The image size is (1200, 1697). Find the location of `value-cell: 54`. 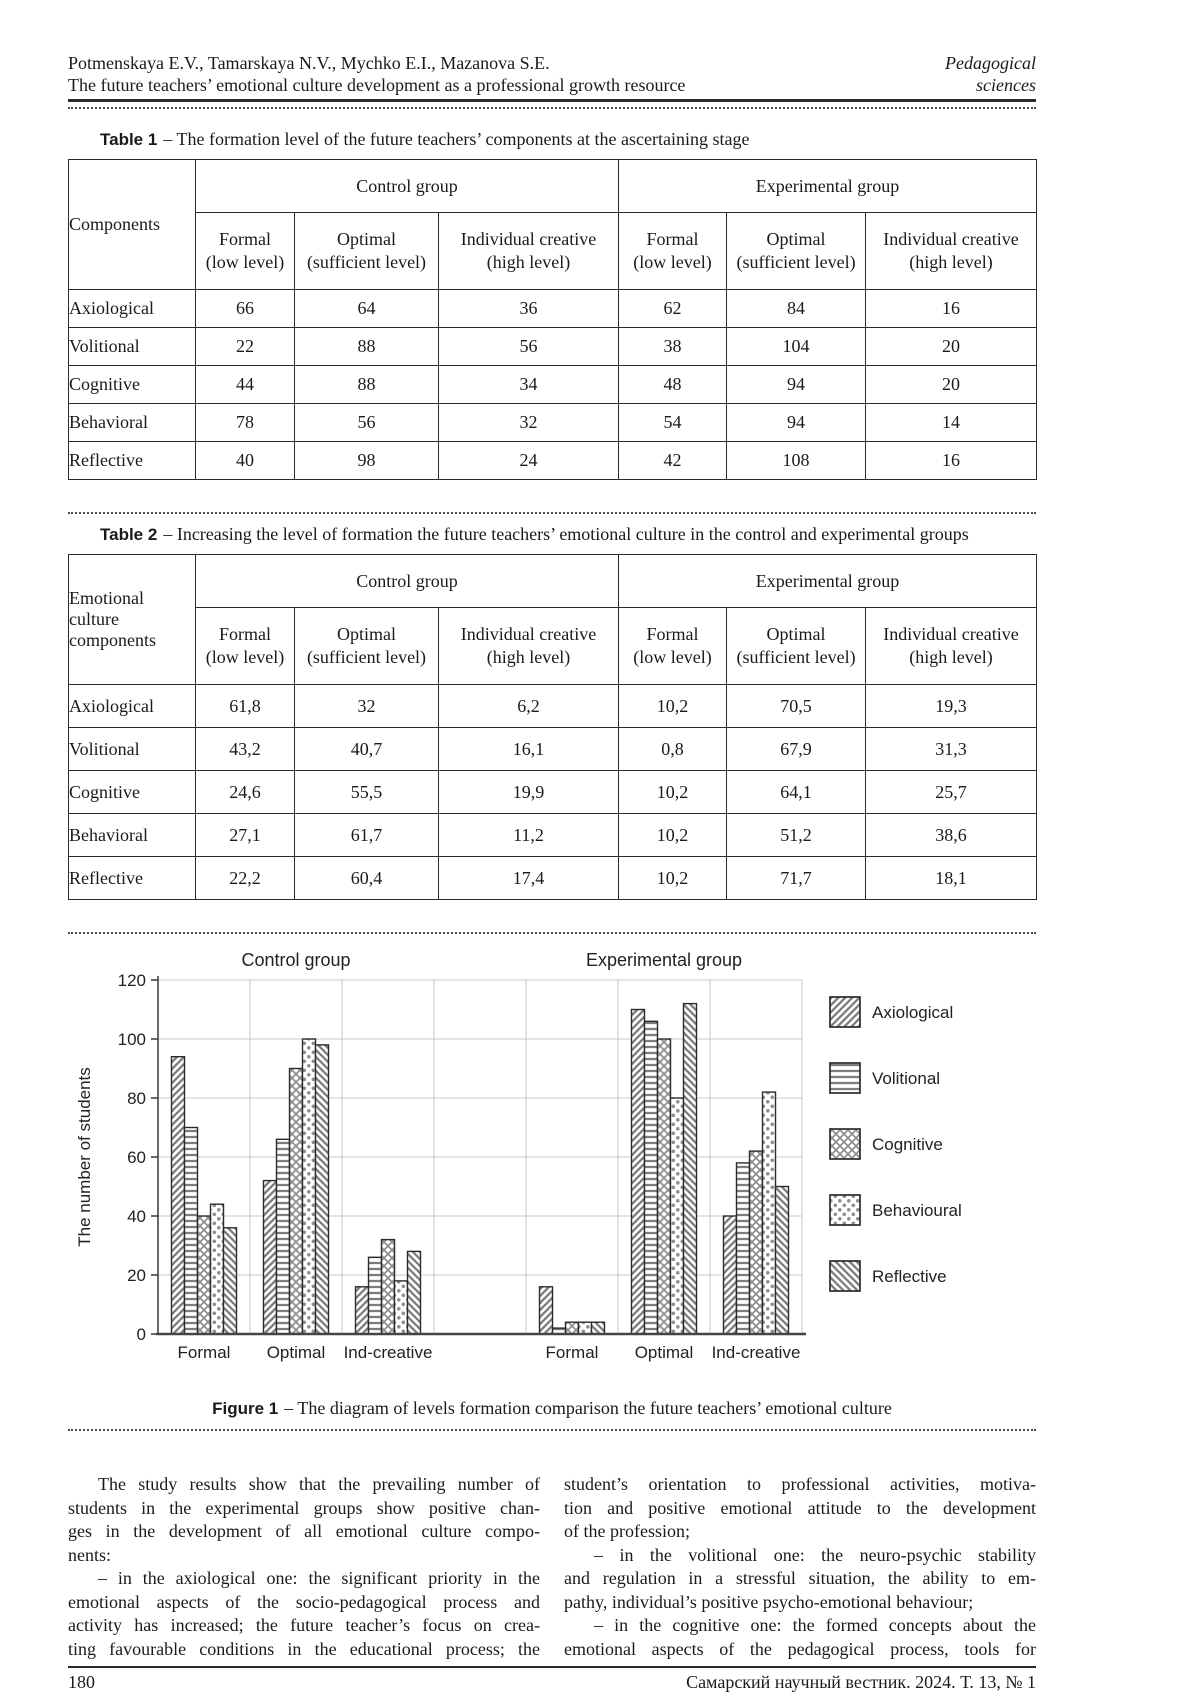

value-cell: 54 is located at coordinates (673, 422).